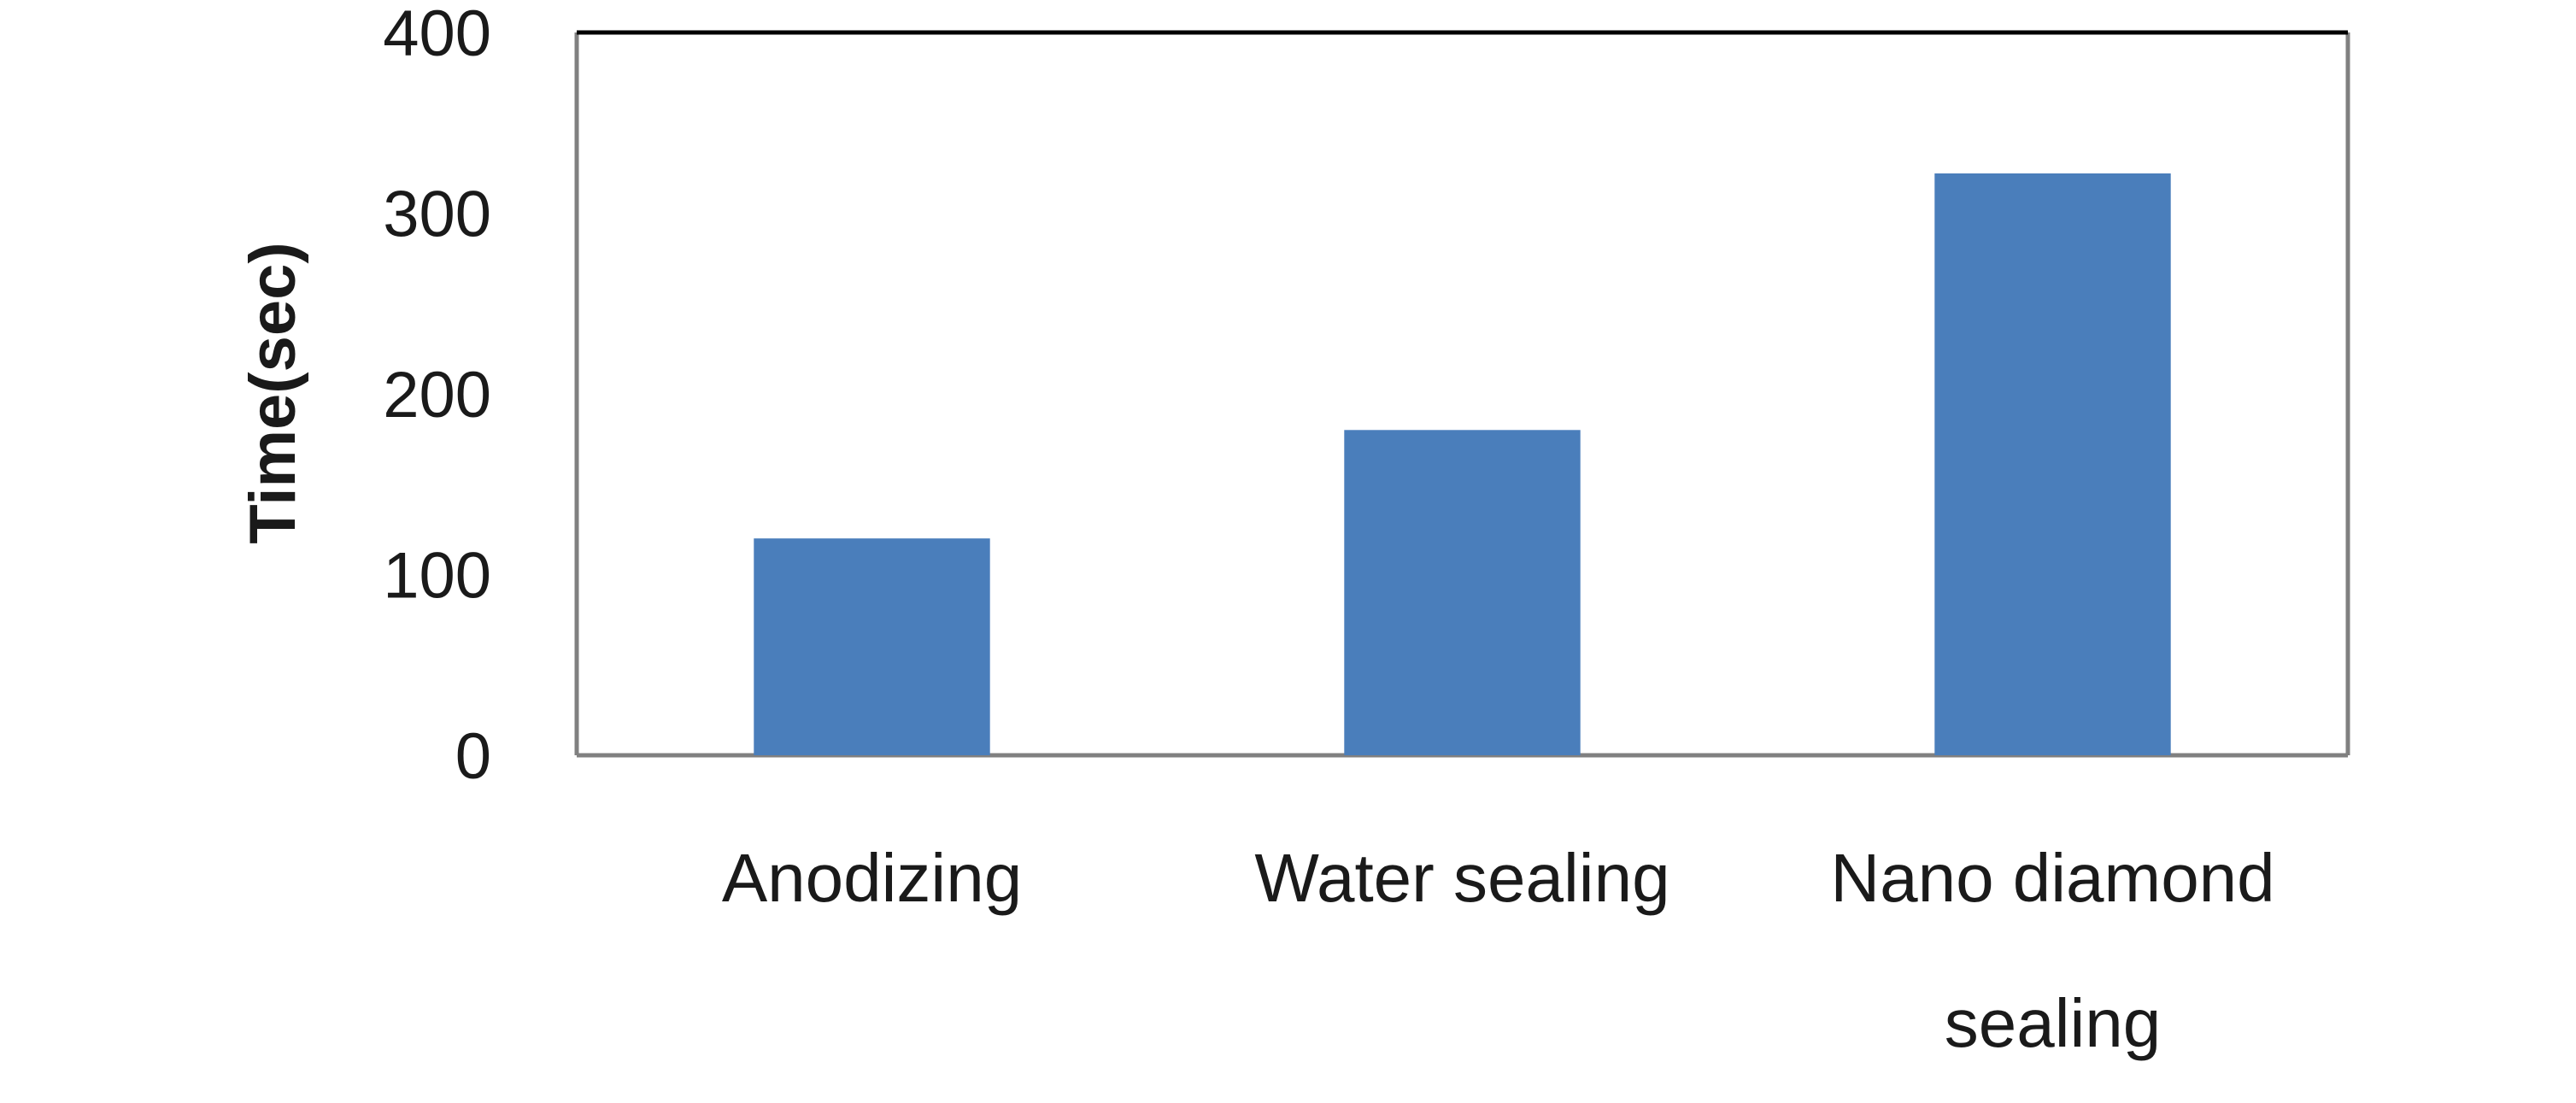 This screenshot has width=2576, height=1103. Describe the element at coordinates (2052, 878) in the screenshot. I see `x-tick-label: Nano diamond` at that location.